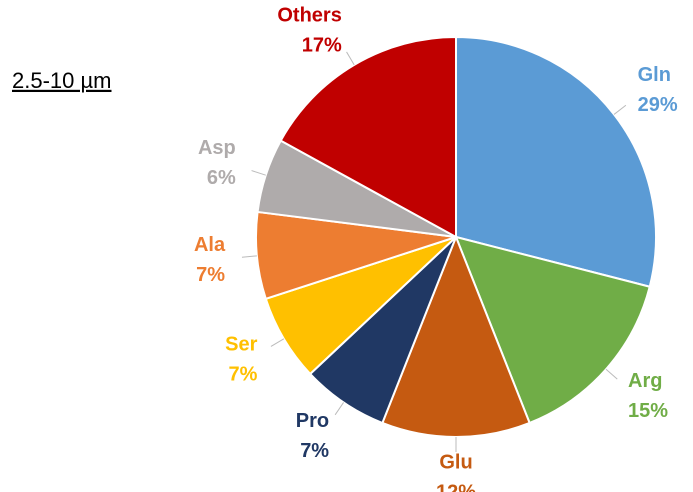 The height and width of the screenshot is (492, 693). What do you see at coordinates (217, 148) in the screenshot?
I see `slice-label: Asp` at bounding box center [217, 148].